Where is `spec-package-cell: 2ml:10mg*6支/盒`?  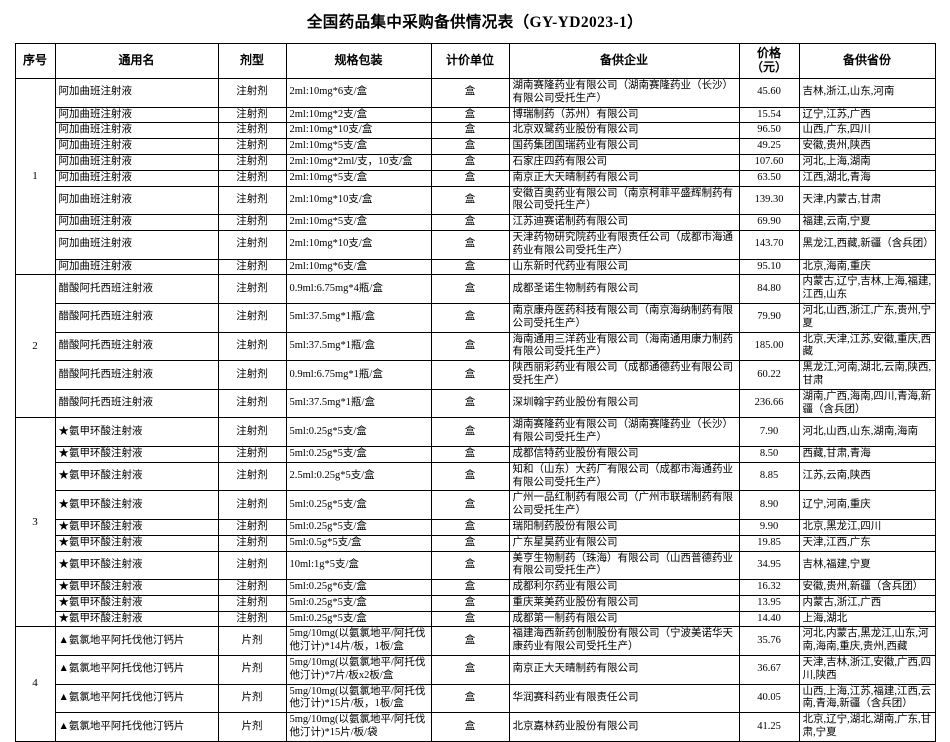 spec-package-cell: 2ml:10mg*6支/盒 is located at coordinates (358, 93).